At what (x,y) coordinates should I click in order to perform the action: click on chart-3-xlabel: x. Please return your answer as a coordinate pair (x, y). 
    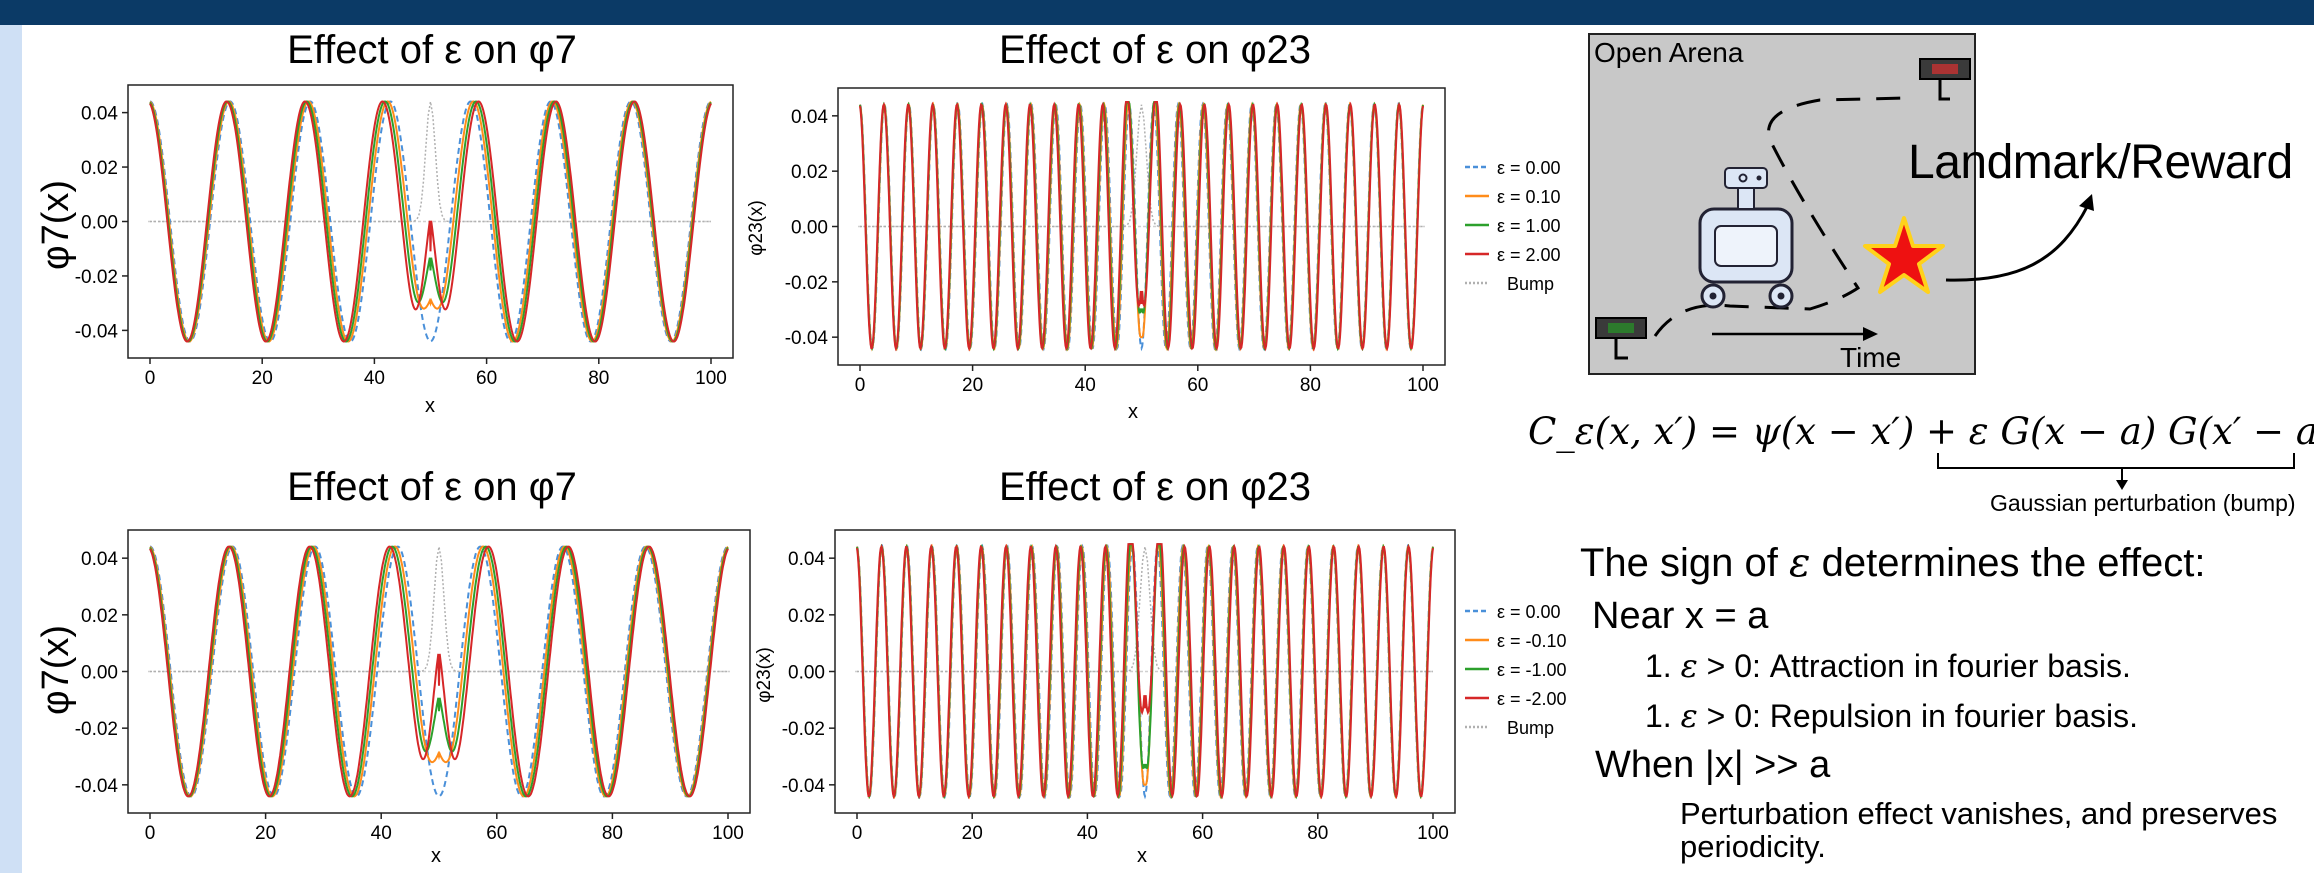
    Looking at the image, I should click on (436, 856).